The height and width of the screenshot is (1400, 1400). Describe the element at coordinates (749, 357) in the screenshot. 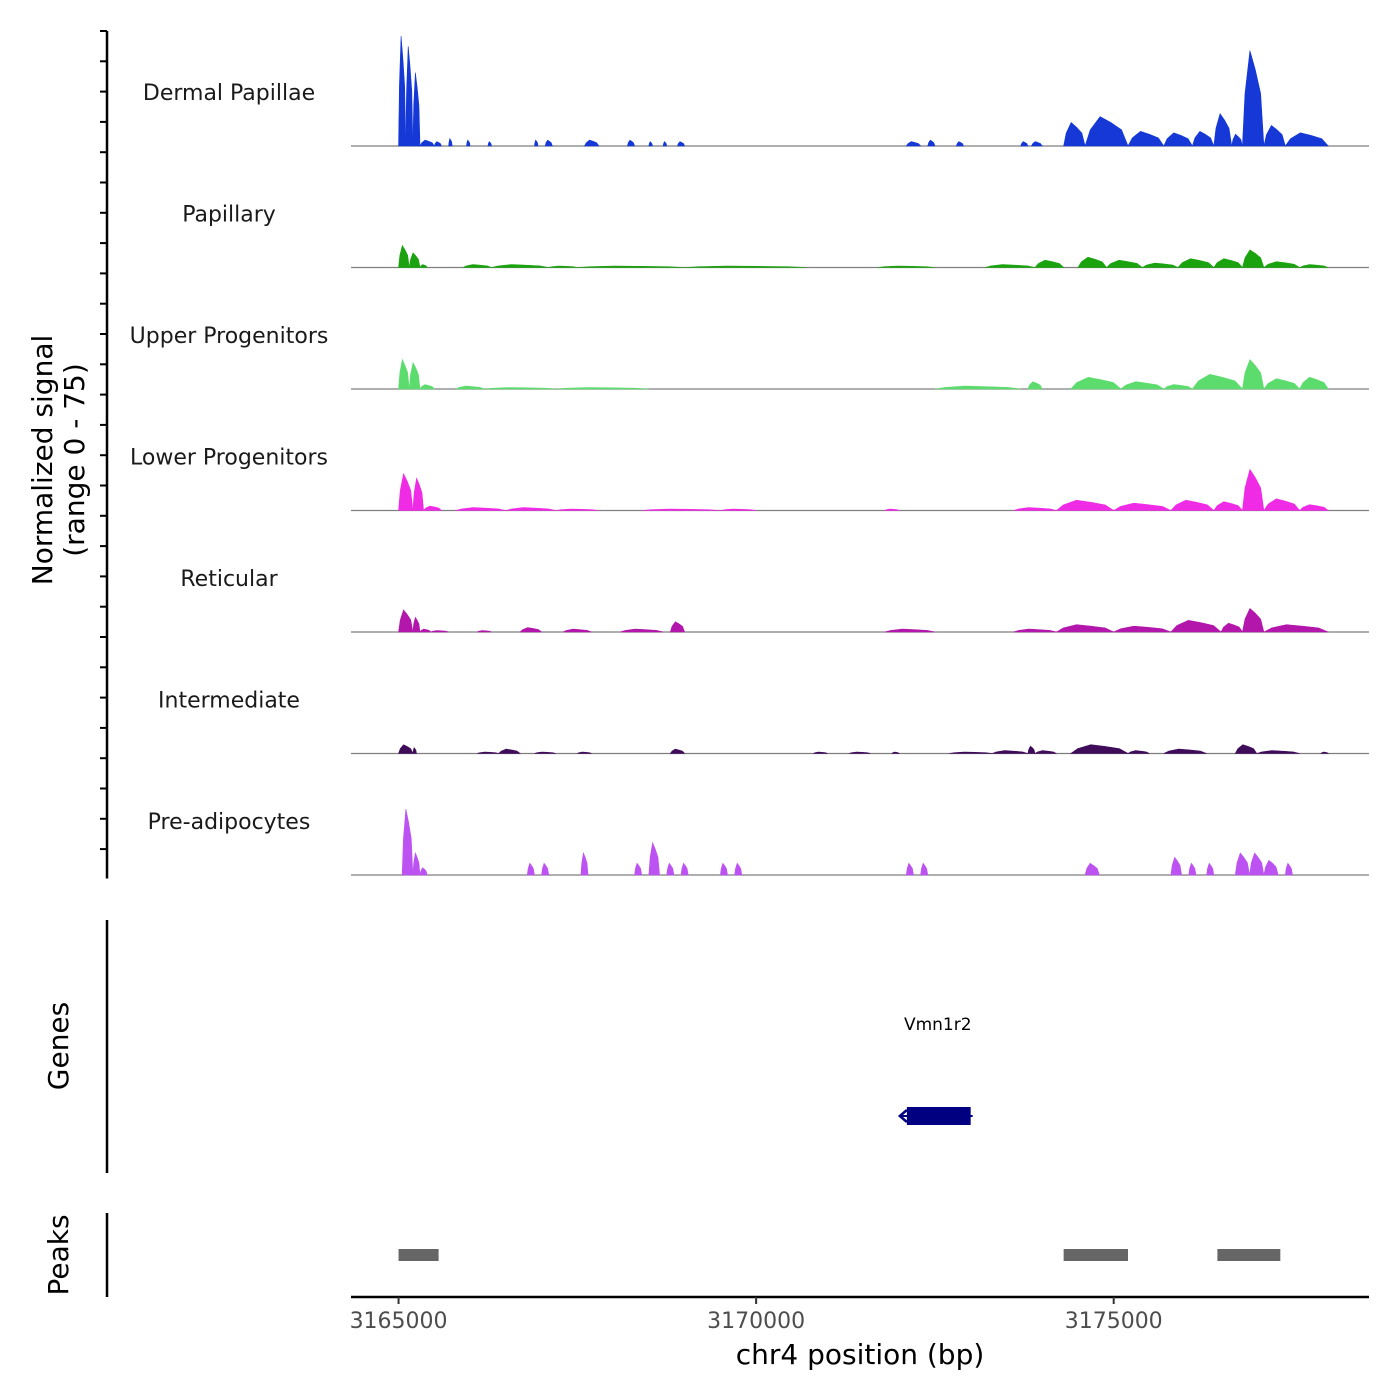

I see `coverage-track-upper-progenitors: Upper Progenitors` at that location.